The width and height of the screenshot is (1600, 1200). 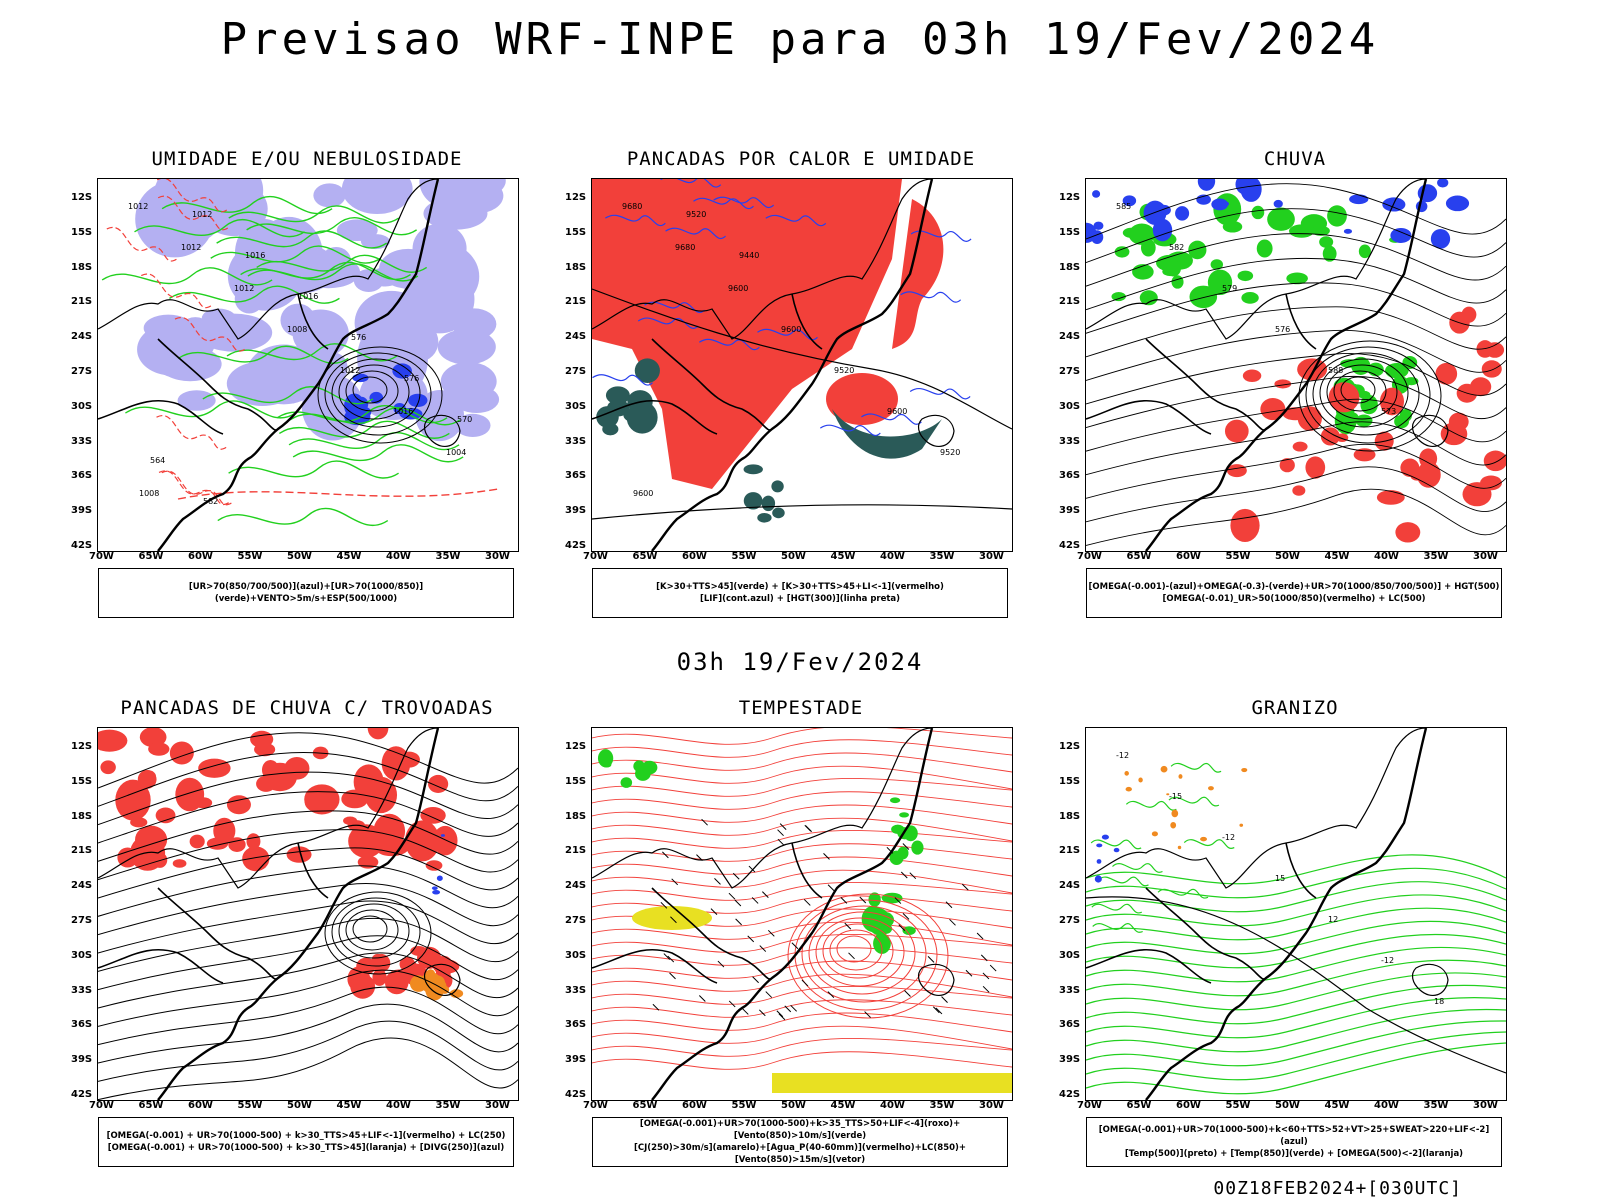 I want to click on pressure-cyclone-ring, so click(x=374, y=392).